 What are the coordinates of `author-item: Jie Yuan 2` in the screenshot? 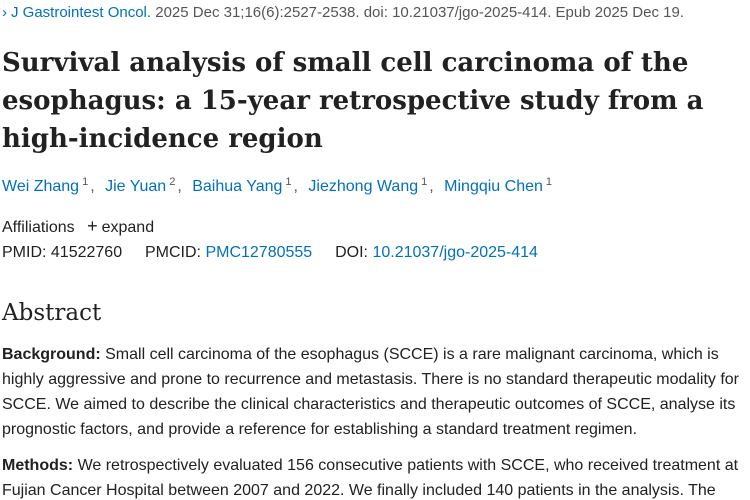 It's located at (140, 186).